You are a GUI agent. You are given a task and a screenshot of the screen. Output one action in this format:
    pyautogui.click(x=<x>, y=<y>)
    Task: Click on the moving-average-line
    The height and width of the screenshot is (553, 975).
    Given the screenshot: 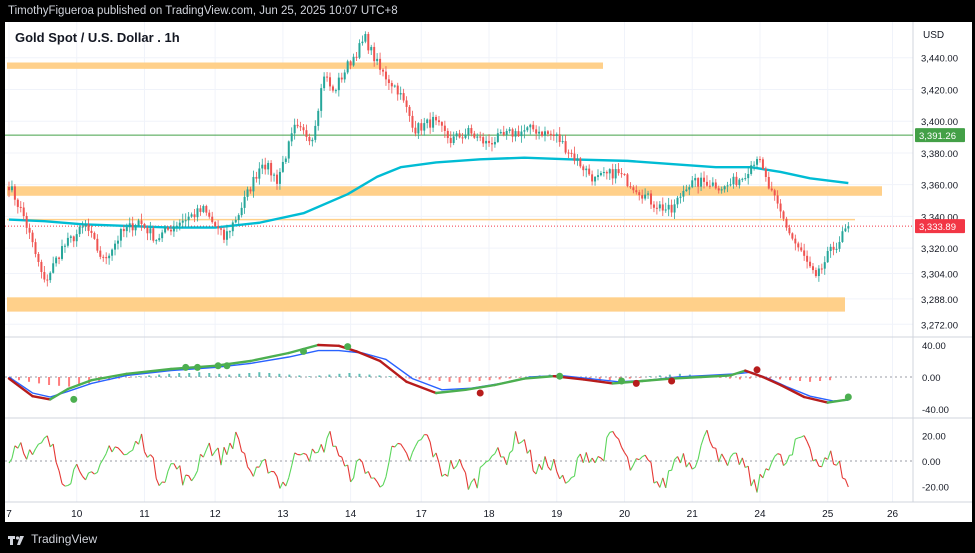 What is the action you would take?
    pyautogui.click(x=428, y=192)
    